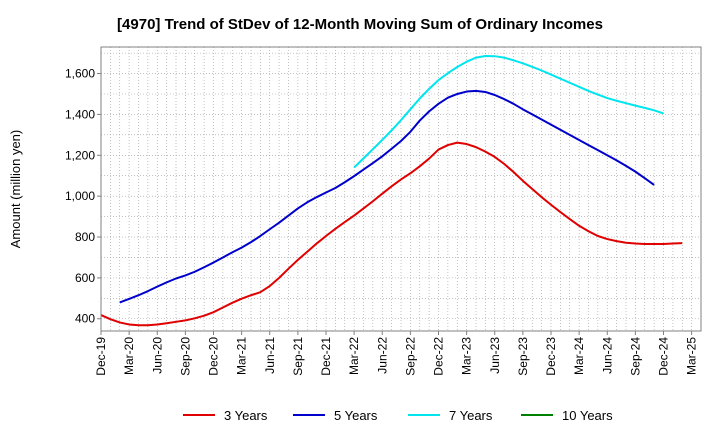 Image resolution: width=720 pixels, height=440 pixels. I want to click on x-tick-label: Jun-22, so click(382, 355).